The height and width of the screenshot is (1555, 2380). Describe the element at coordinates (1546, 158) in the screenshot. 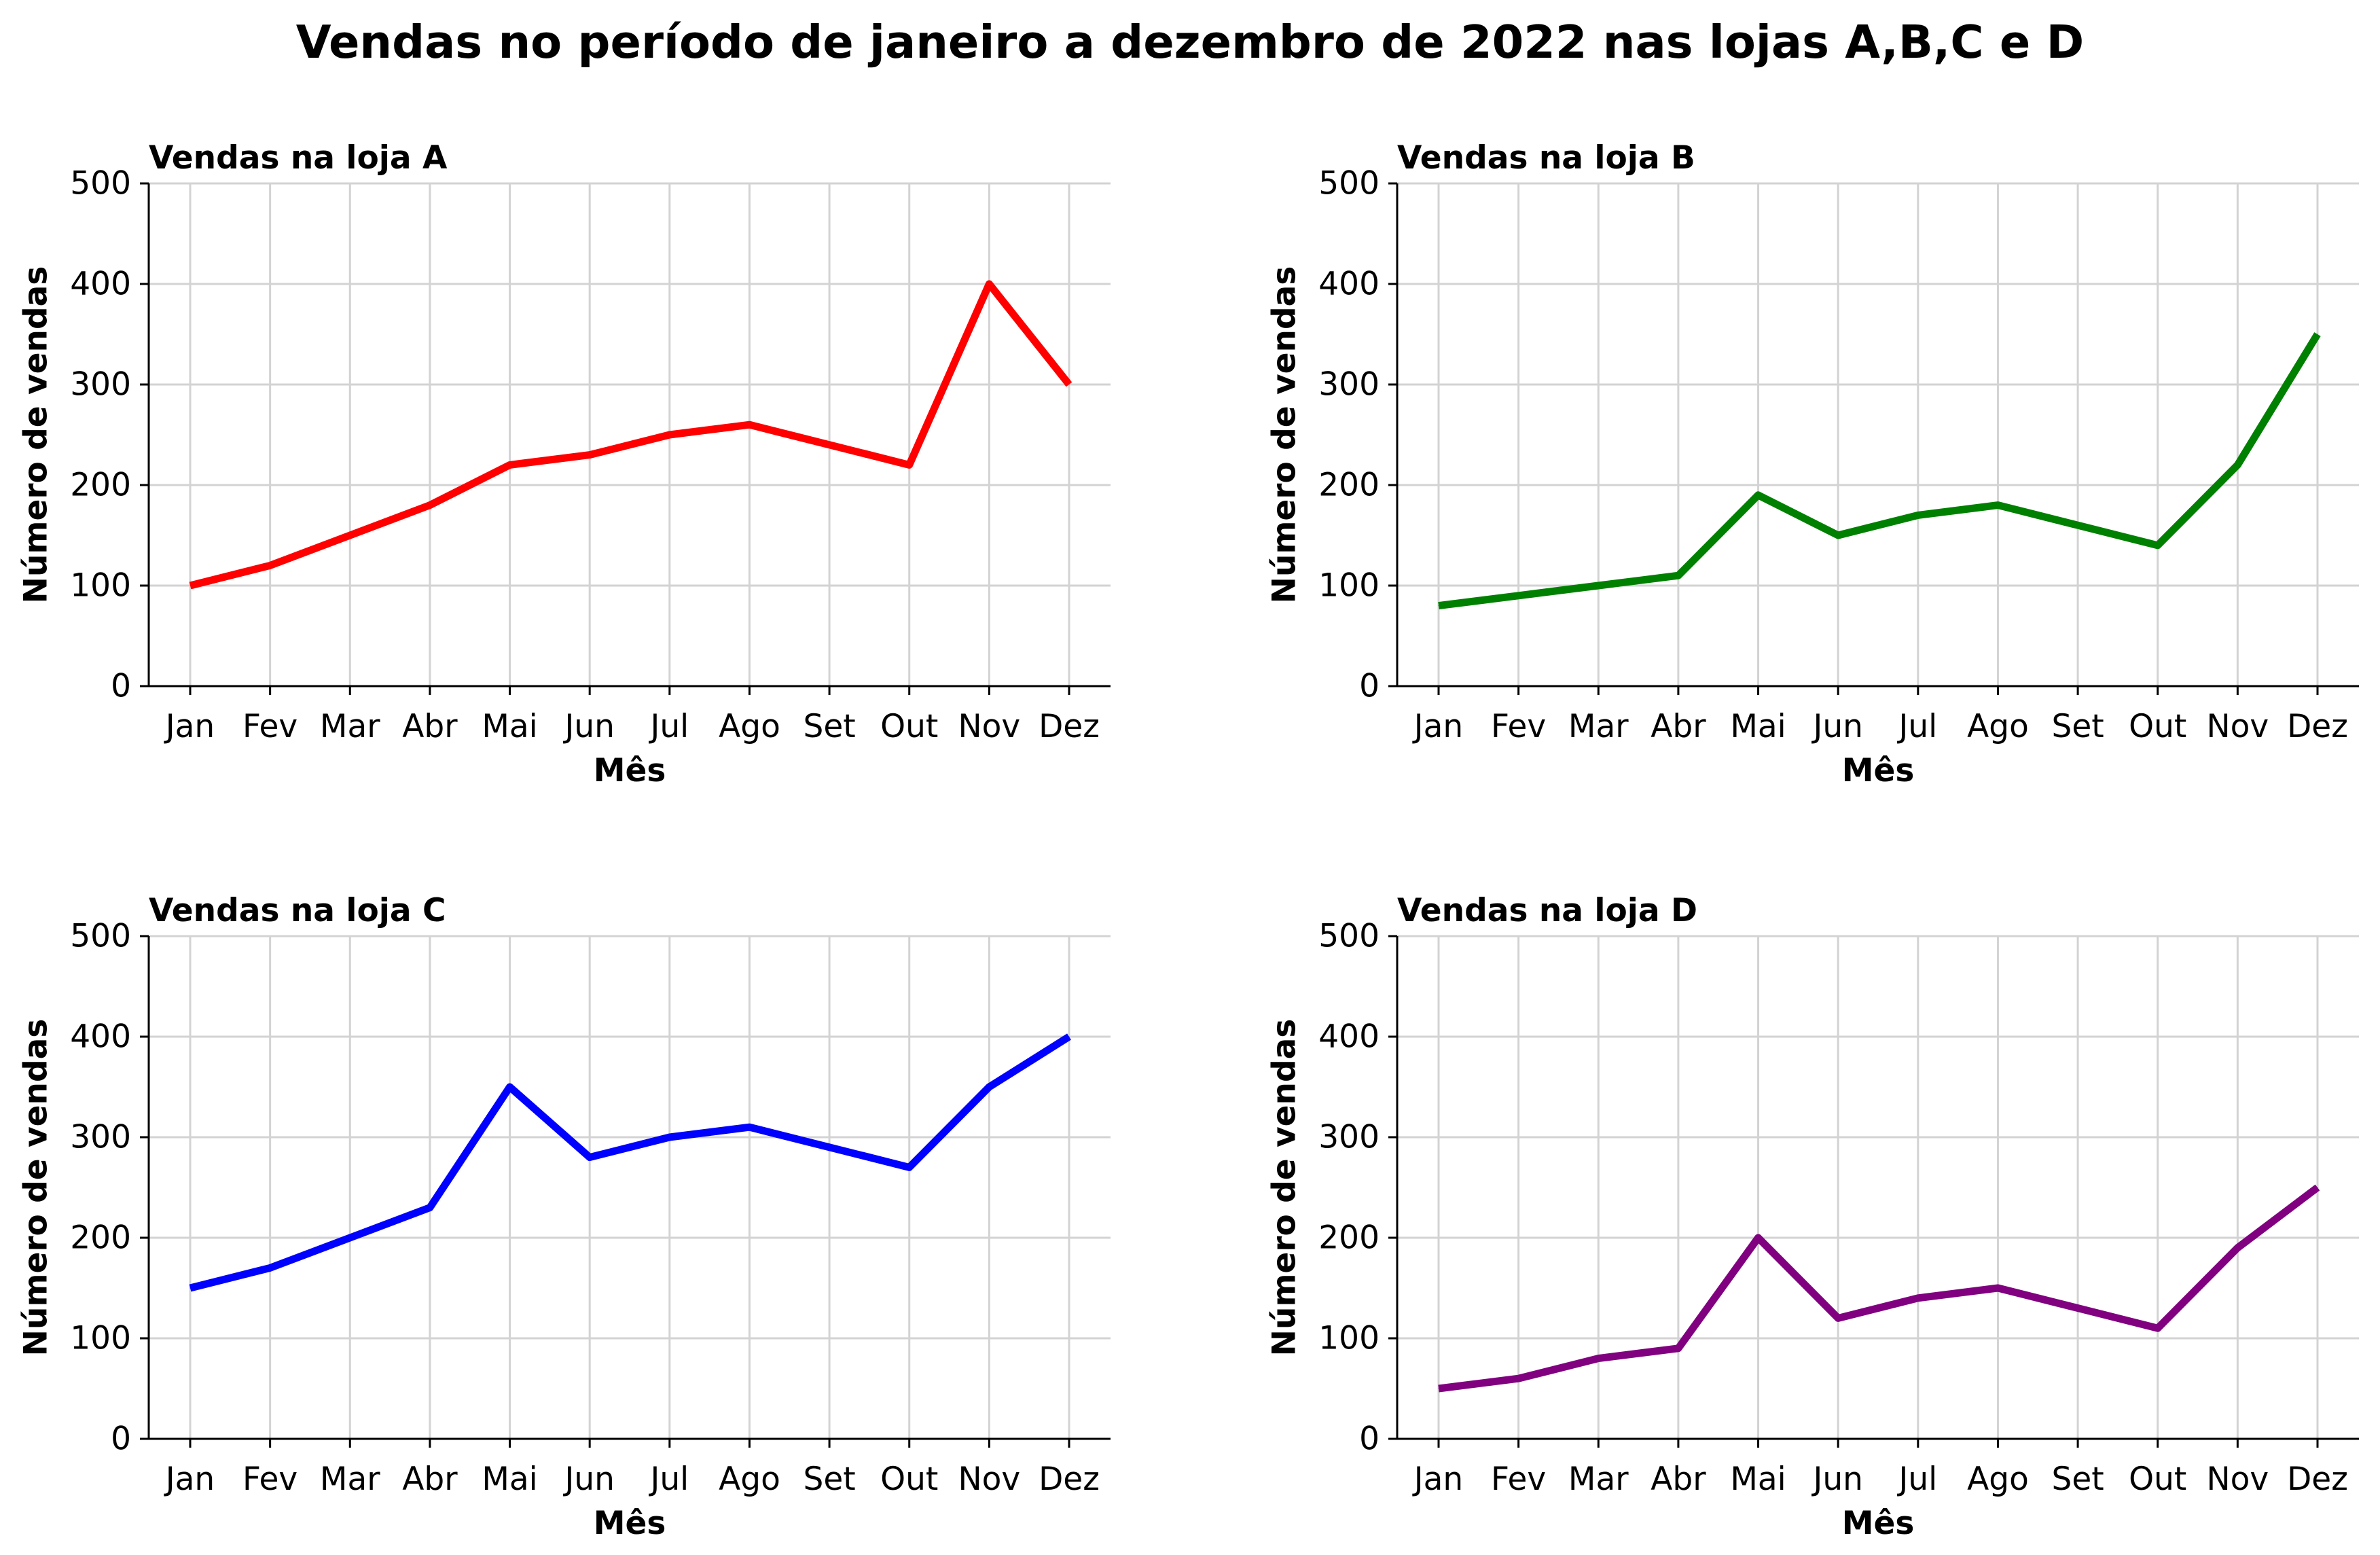

I see `subplot-title: Vendas na loja B` at that location.